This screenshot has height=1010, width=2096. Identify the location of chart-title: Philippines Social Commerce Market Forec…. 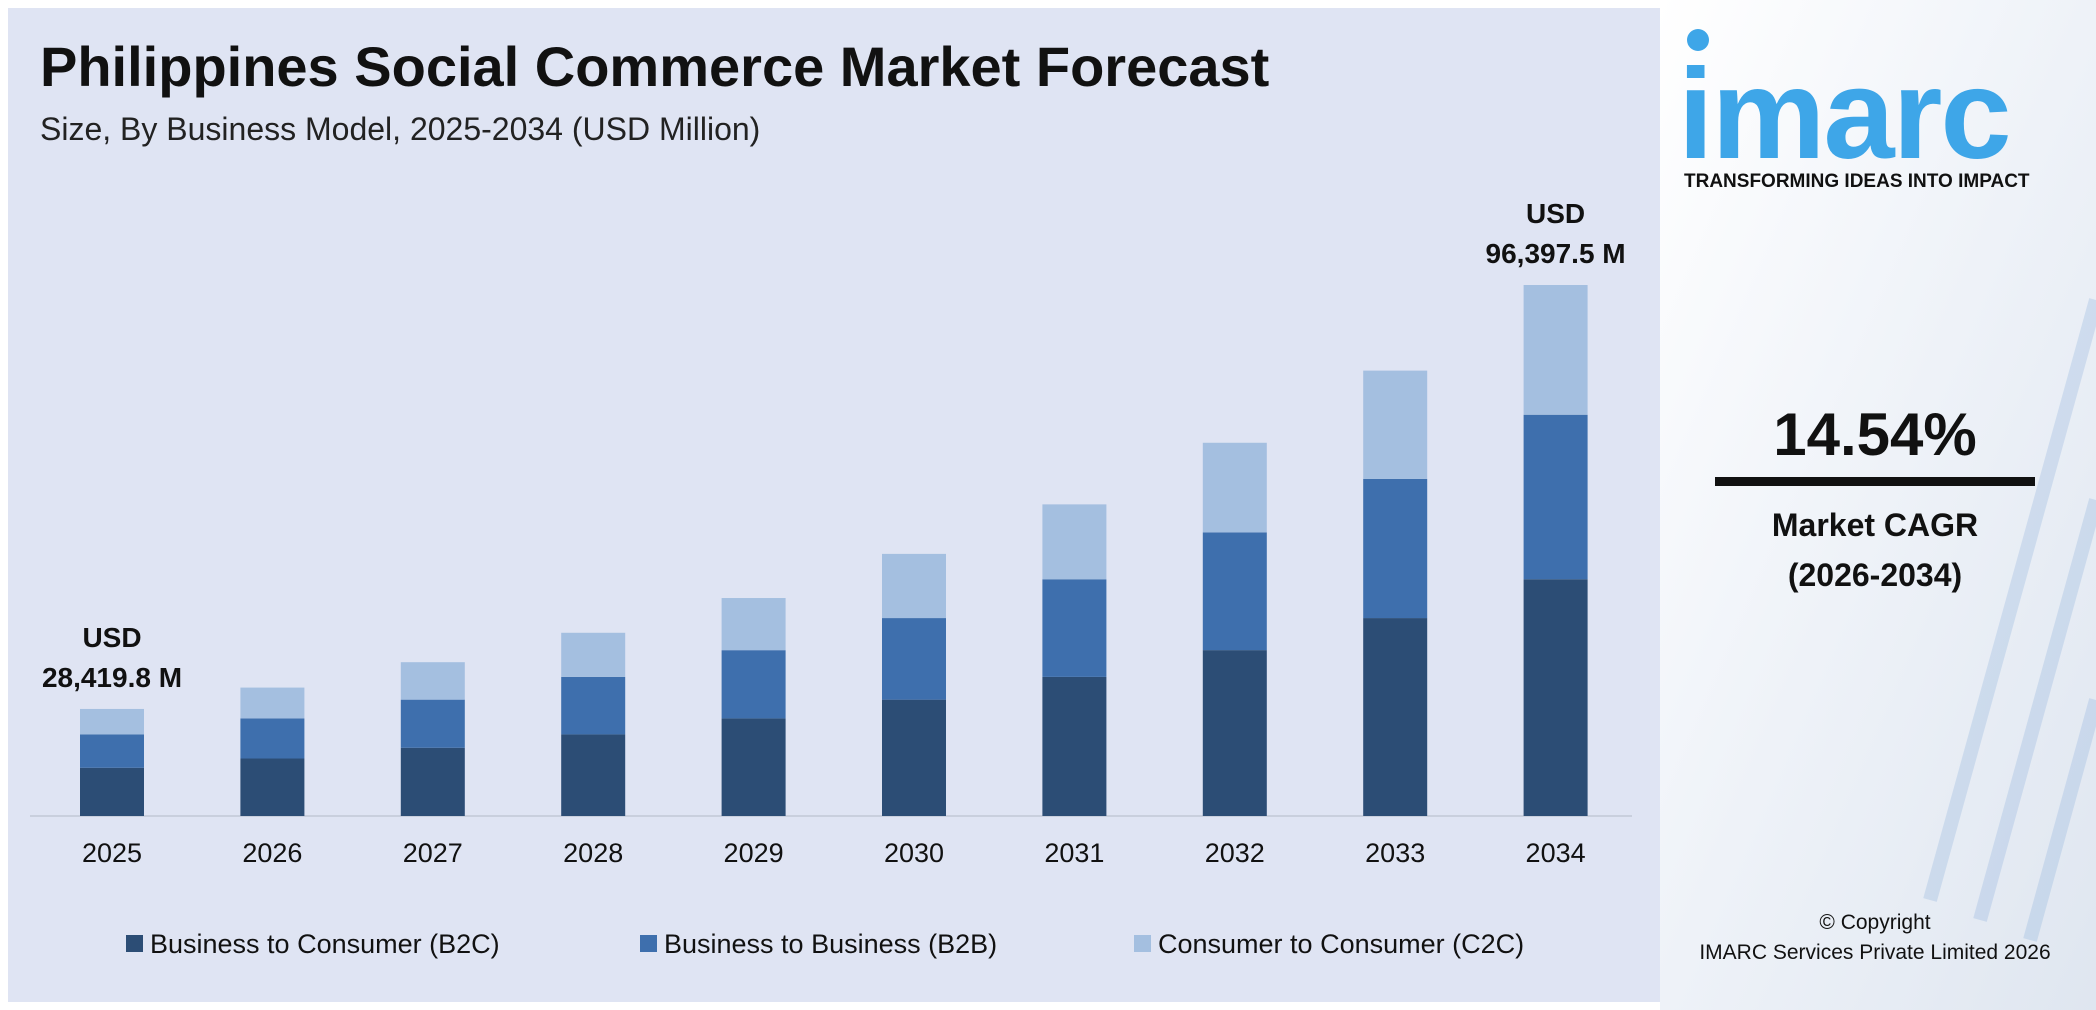
(654, 66).